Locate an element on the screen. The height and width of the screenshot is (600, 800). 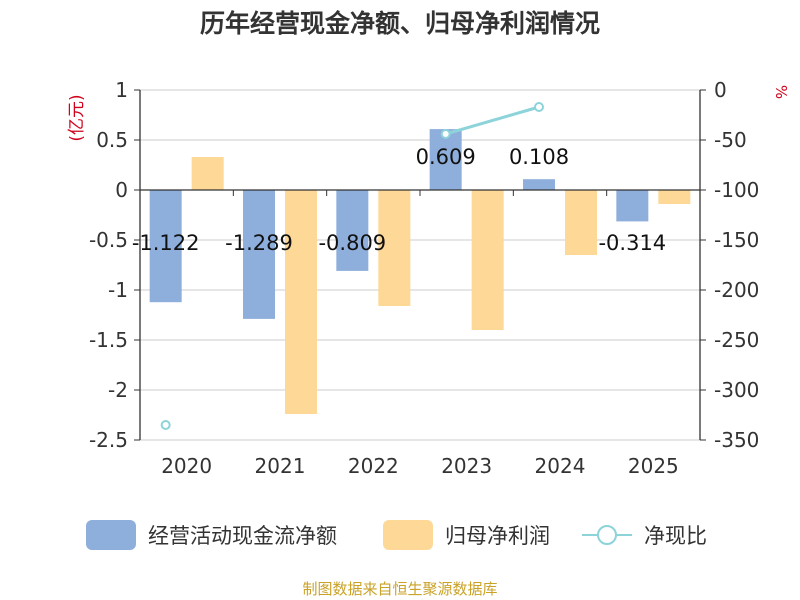
left-axis-tick-label: -2 is located at coordinates (118, 390).